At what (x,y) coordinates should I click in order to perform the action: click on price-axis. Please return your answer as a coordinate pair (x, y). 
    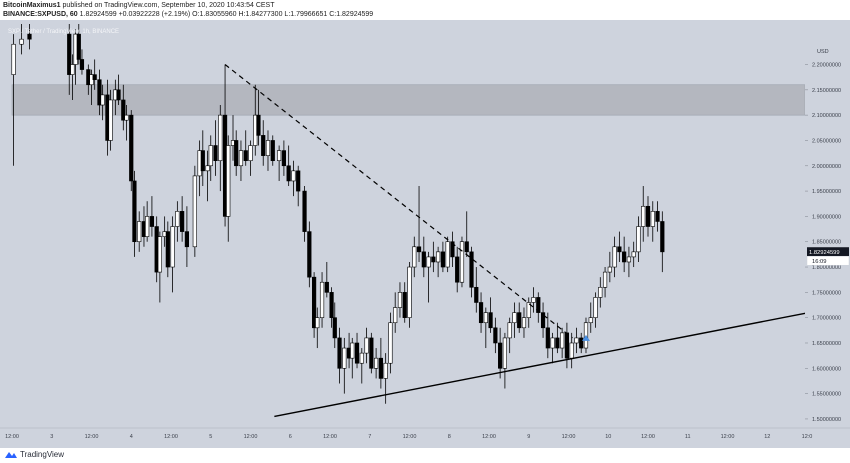
    Looking at the image, I should click on (827, 224).